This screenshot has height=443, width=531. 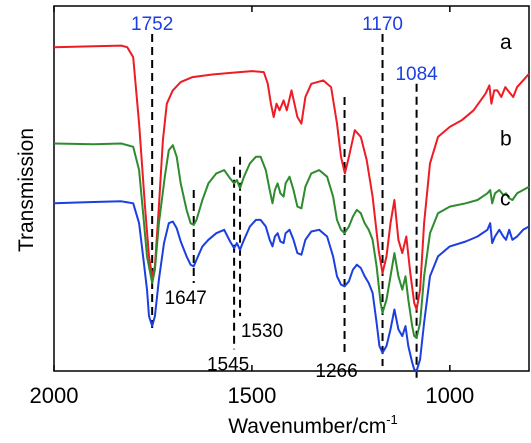 What do you see at coordinates (228, 364) in the screenshot?
I see `peak-label: 1545` at bounding box center [228, 364].